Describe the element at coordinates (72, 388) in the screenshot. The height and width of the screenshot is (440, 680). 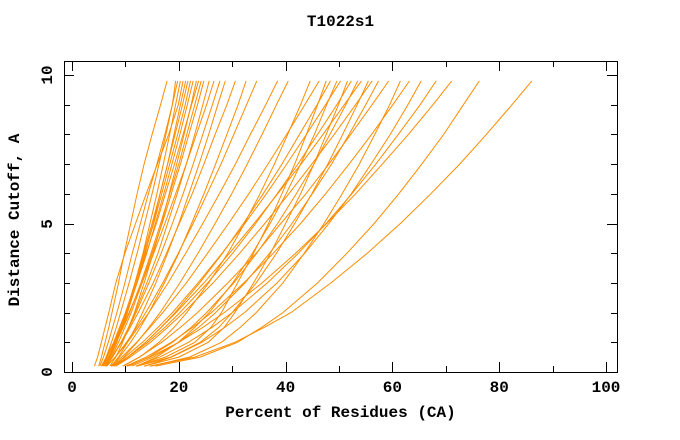
I see `x-tick-label: 0` at that location.